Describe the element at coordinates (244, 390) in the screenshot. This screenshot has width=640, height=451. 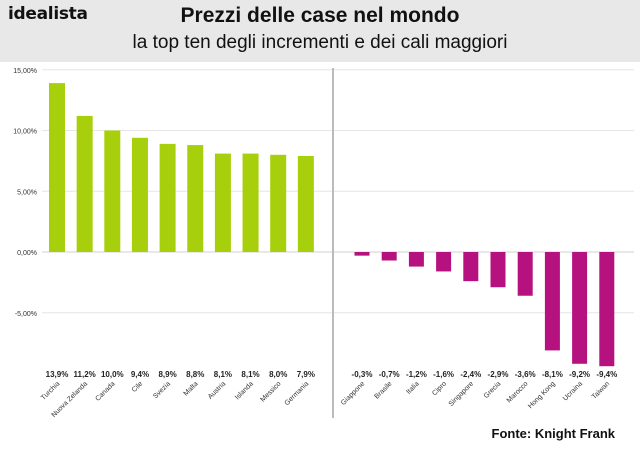
I see `x-tick-label: Islanda` at that location.